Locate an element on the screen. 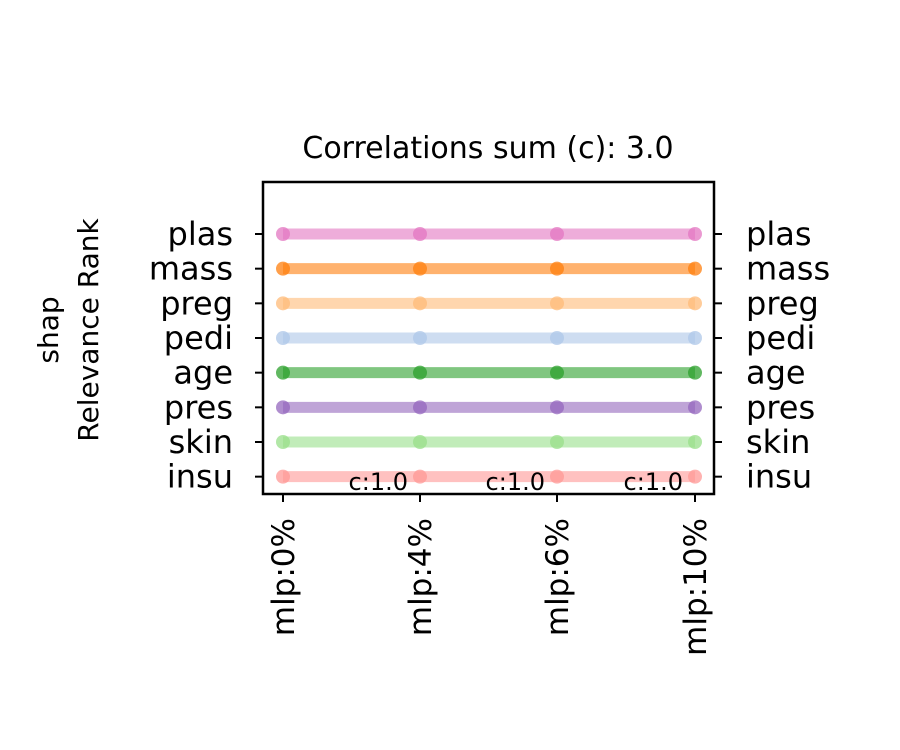 This screenshot has height=750, width=900. series-pres is located at coordinates (489, 407).